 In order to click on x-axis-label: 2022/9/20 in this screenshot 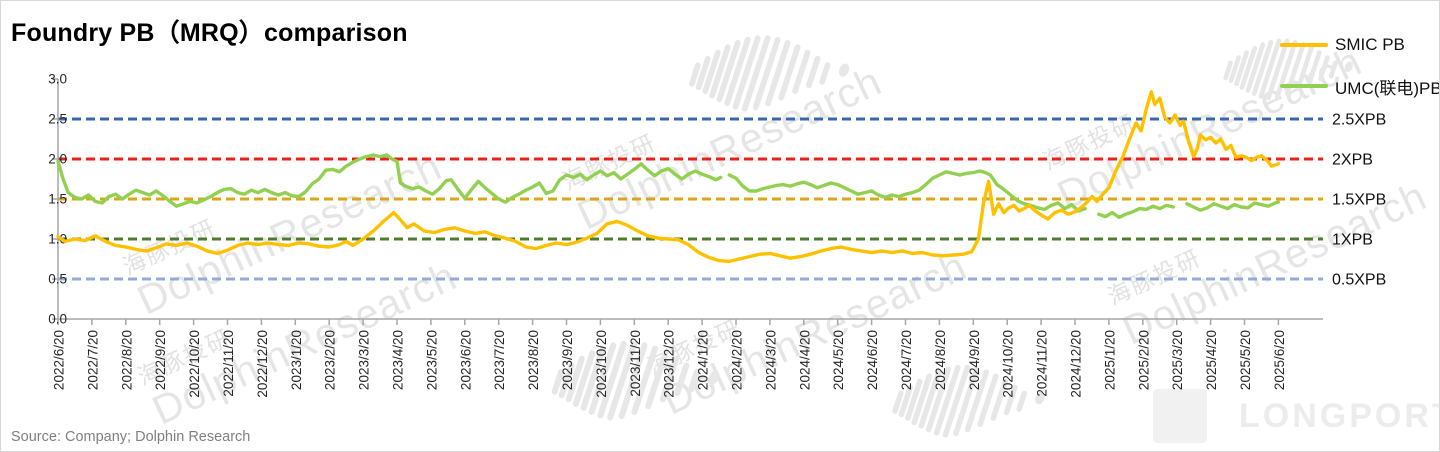, I will do `click(160, 360)`.